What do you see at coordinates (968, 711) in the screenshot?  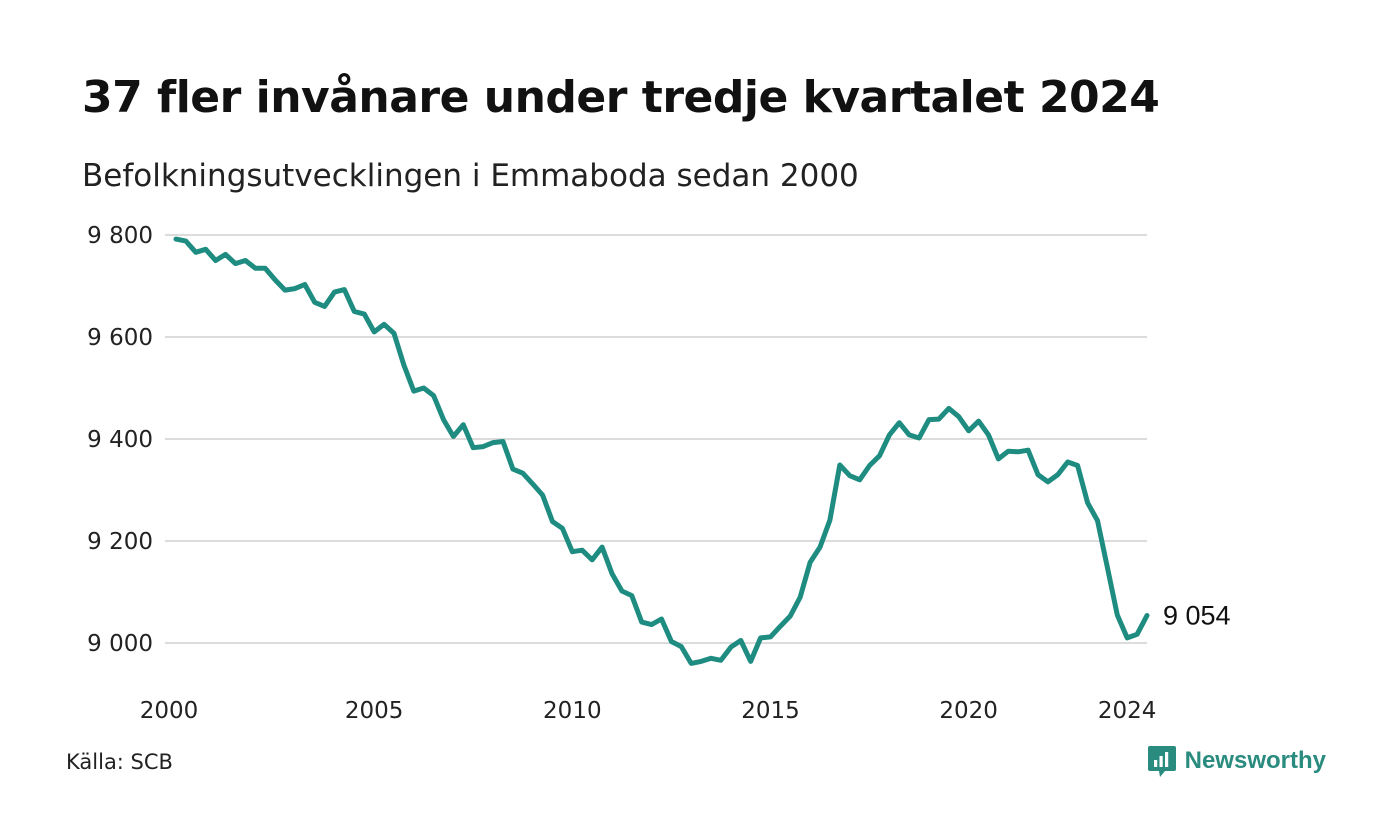 I see `x-tick-label: 2020` at bounding box center [968, 711].